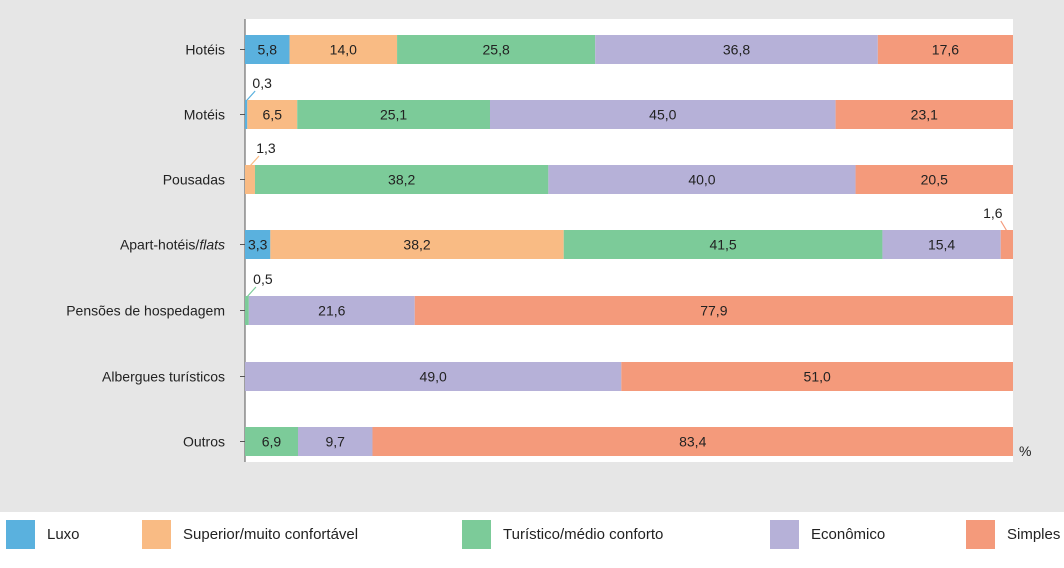 The image size is (1064, 568). Describe the element at coordinates (271, 534) in the screenshot. I see `legend-label: Superior/muito confortável` at that location.